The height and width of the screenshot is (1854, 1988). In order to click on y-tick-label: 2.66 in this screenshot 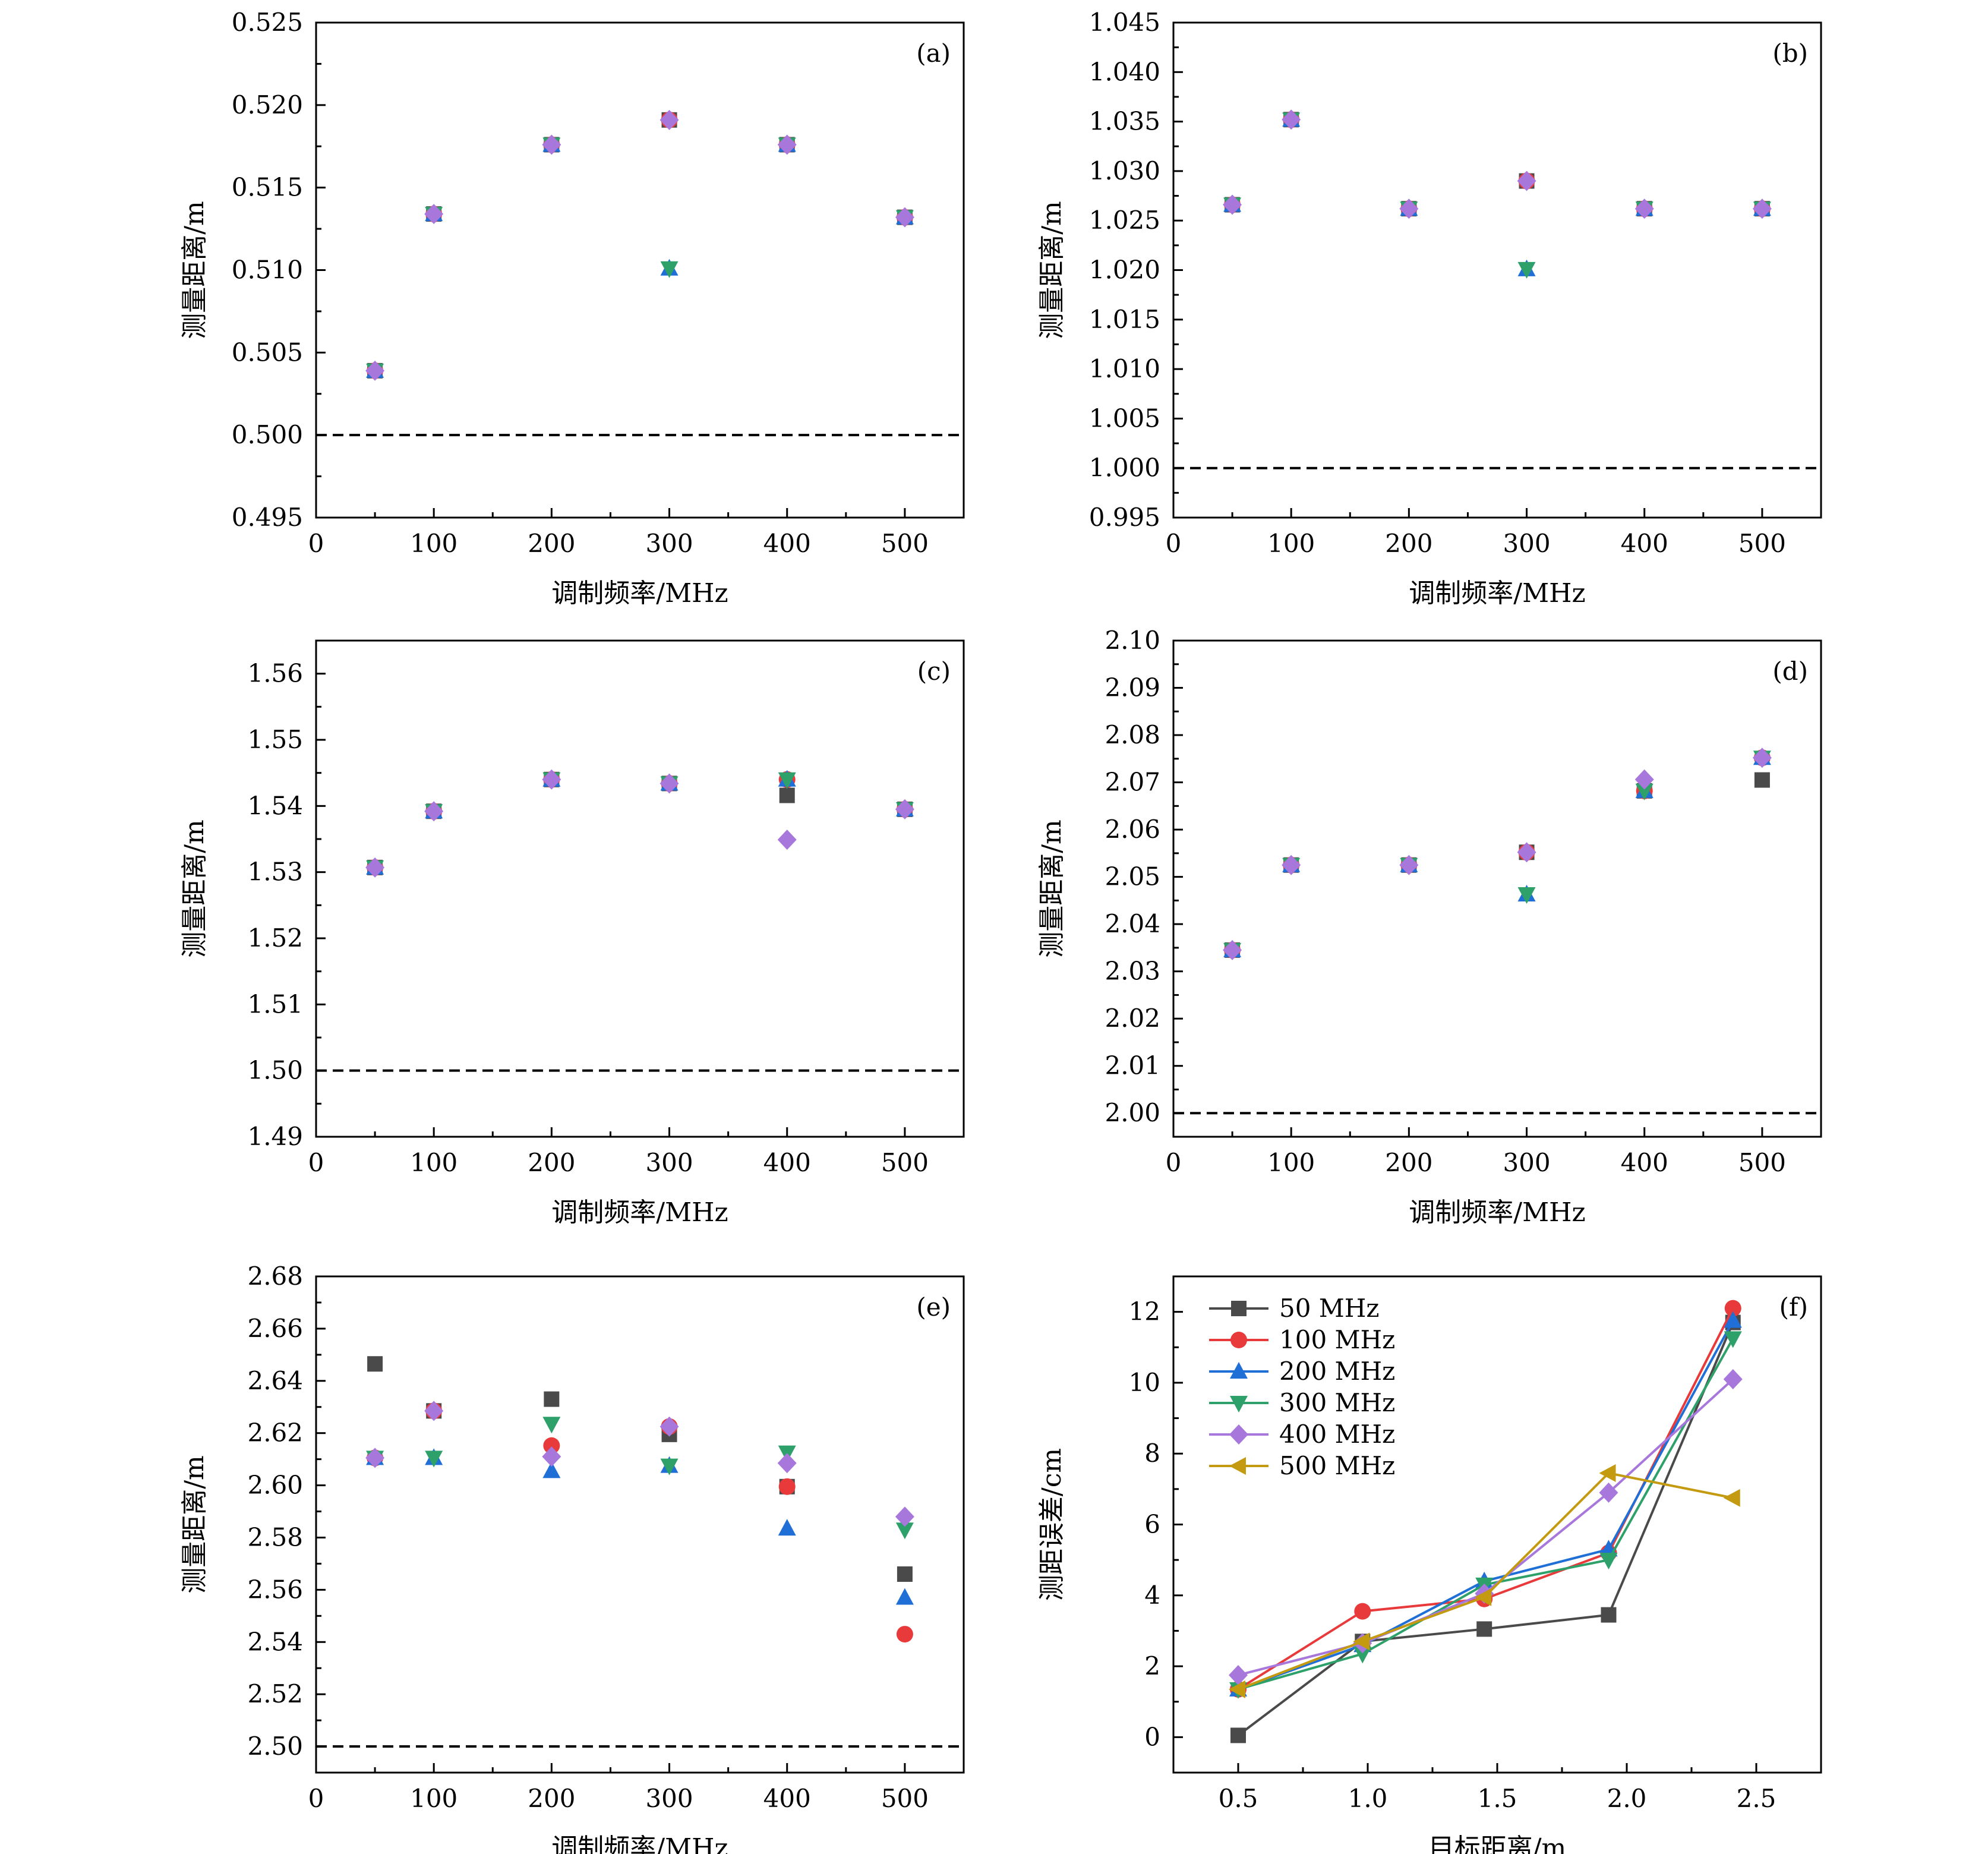, I will do `click(275, 1328)`.